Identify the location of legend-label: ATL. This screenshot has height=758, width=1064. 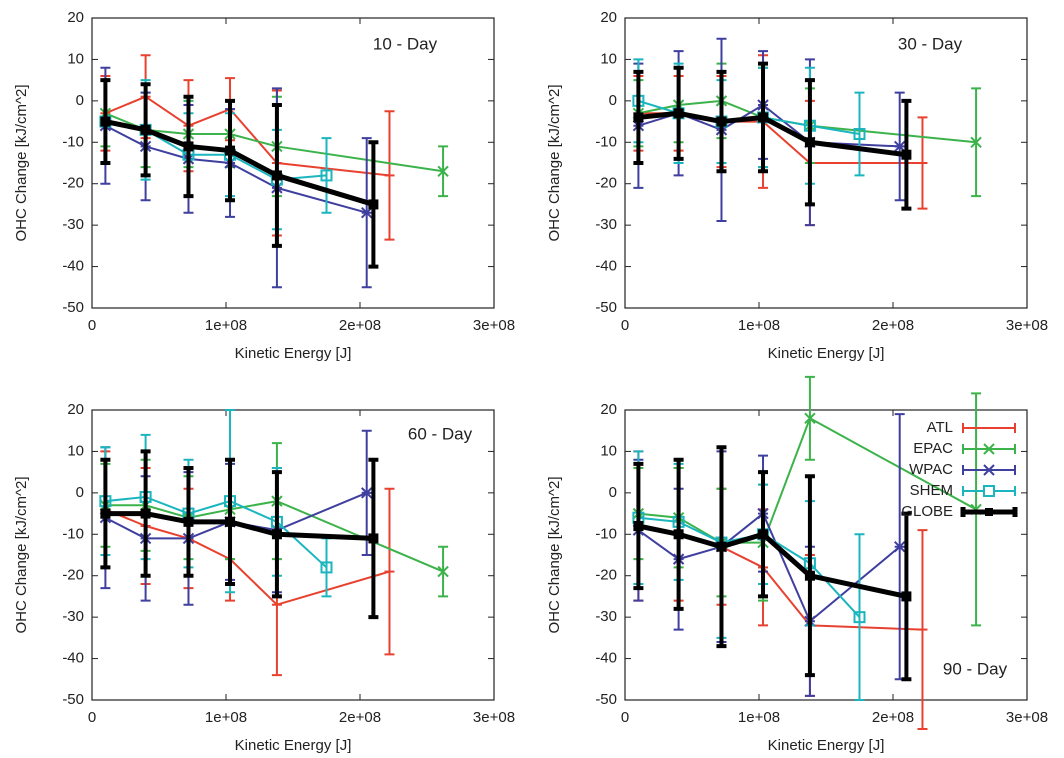
(940, 427).